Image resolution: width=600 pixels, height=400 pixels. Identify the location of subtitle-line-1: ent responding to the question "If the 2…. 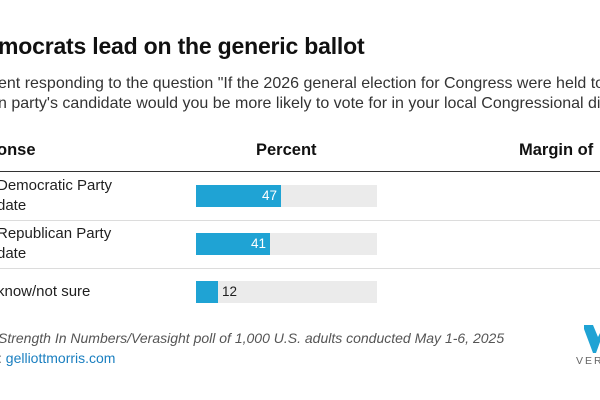
(300, 83).